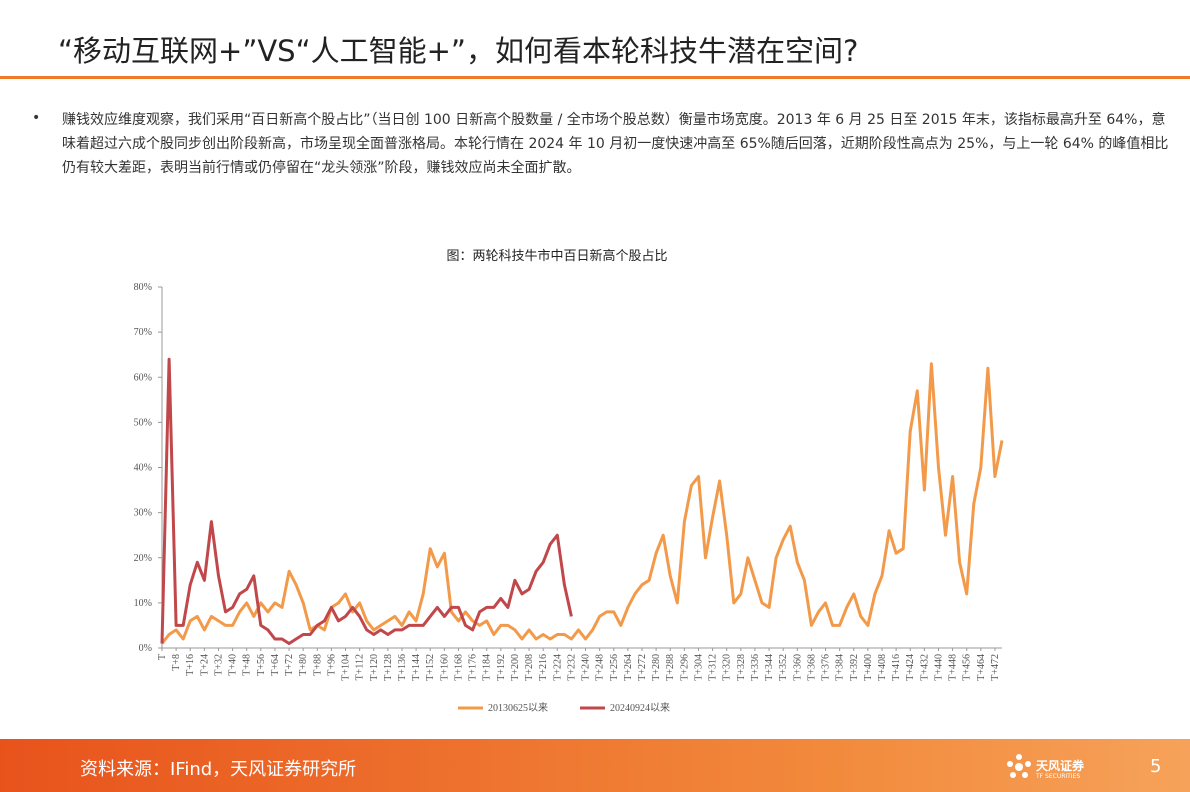 The height and width of the screenshot is (792, 1190). What do you see at coordinates (402, 667) in the screenshot?
I see `x-tick-label: T+136` at bounding box center [402, 667].